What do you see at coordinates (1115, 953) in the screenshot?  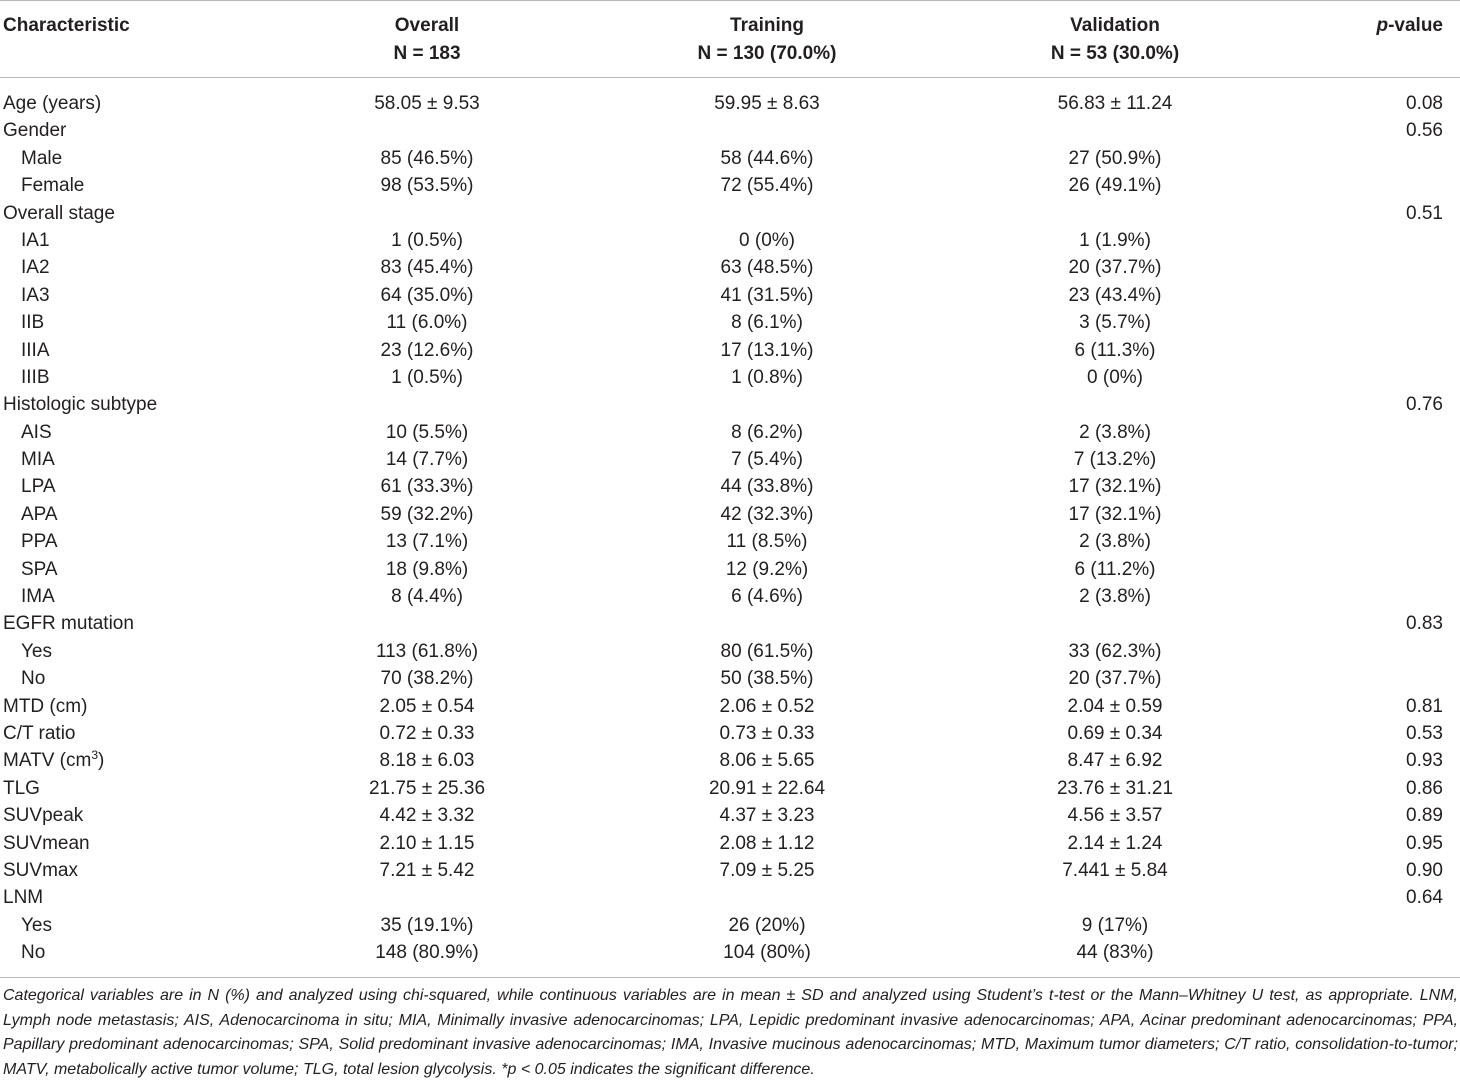 I see `cell-validation: 44 (83%)` at bounding box center [1115, 953].